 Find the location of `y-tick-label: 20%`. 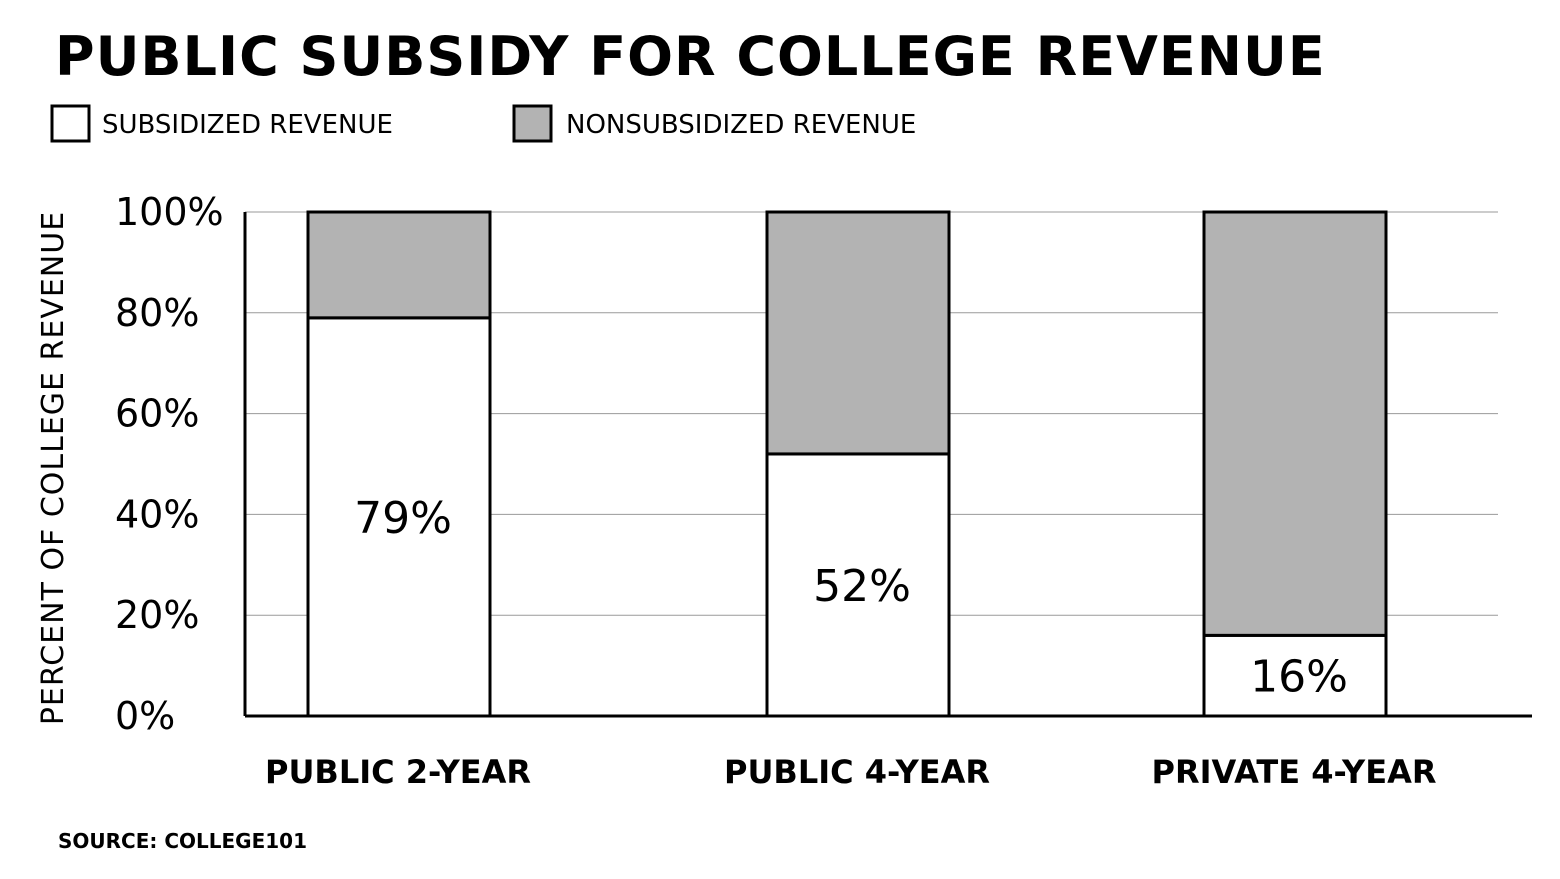

y-tick-label: 20% is located at coordinates (157, 615).